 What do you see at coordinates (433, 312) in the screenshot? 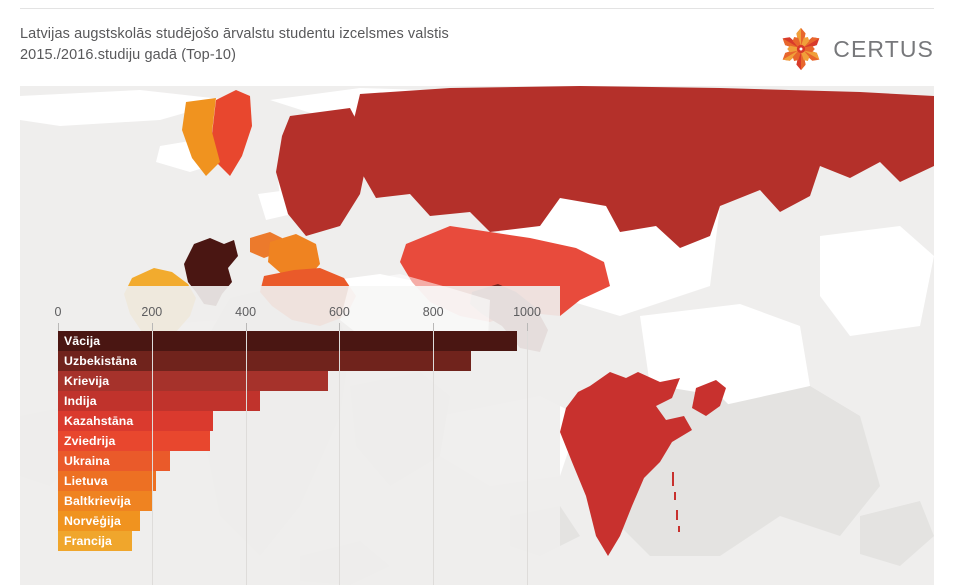
I see `x-tick-label: 800` at bounding box center [433, 312].